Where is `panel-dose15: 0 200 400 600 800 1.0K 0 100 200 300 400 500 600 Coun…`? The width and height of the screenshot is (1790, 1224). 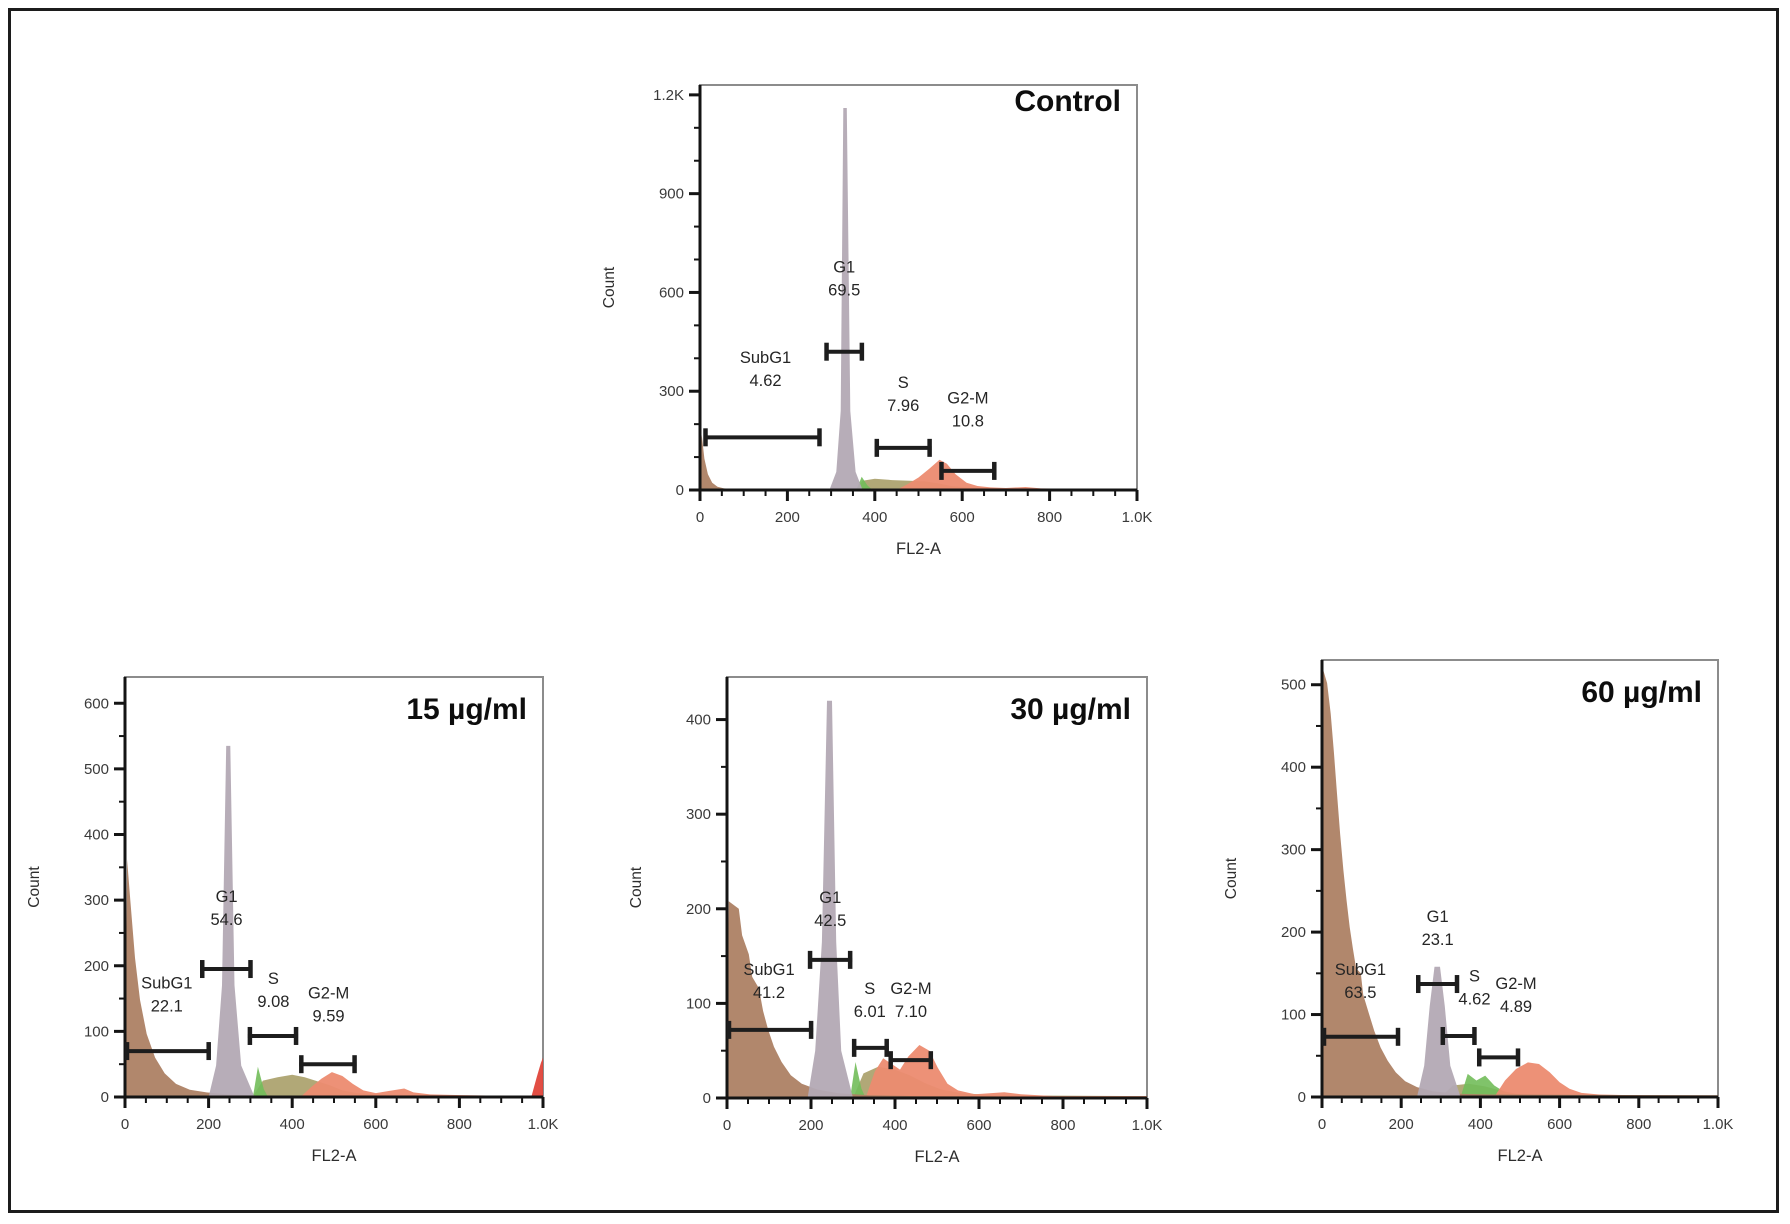
panel-dose15: 0 200 400 600 800 1.0K 0 100 200 300 400 500 600 Coun… is located at coordinates (292, 920).